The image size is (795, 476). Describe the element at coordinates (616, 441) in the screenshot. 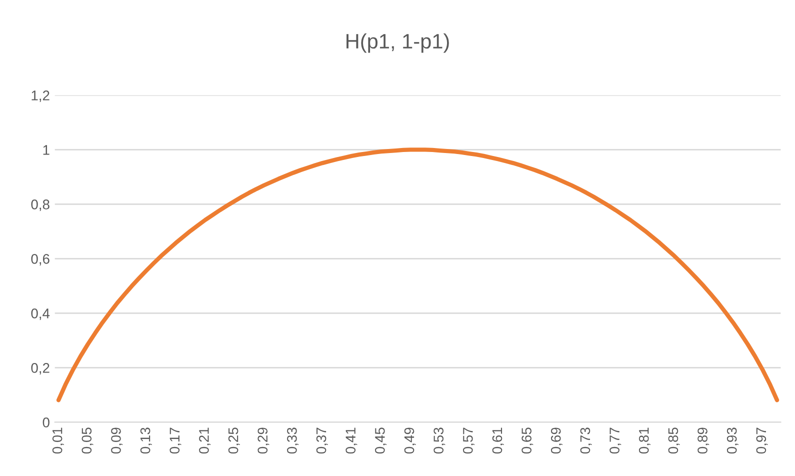

I see `x-tick-label: 0,77` at that location.